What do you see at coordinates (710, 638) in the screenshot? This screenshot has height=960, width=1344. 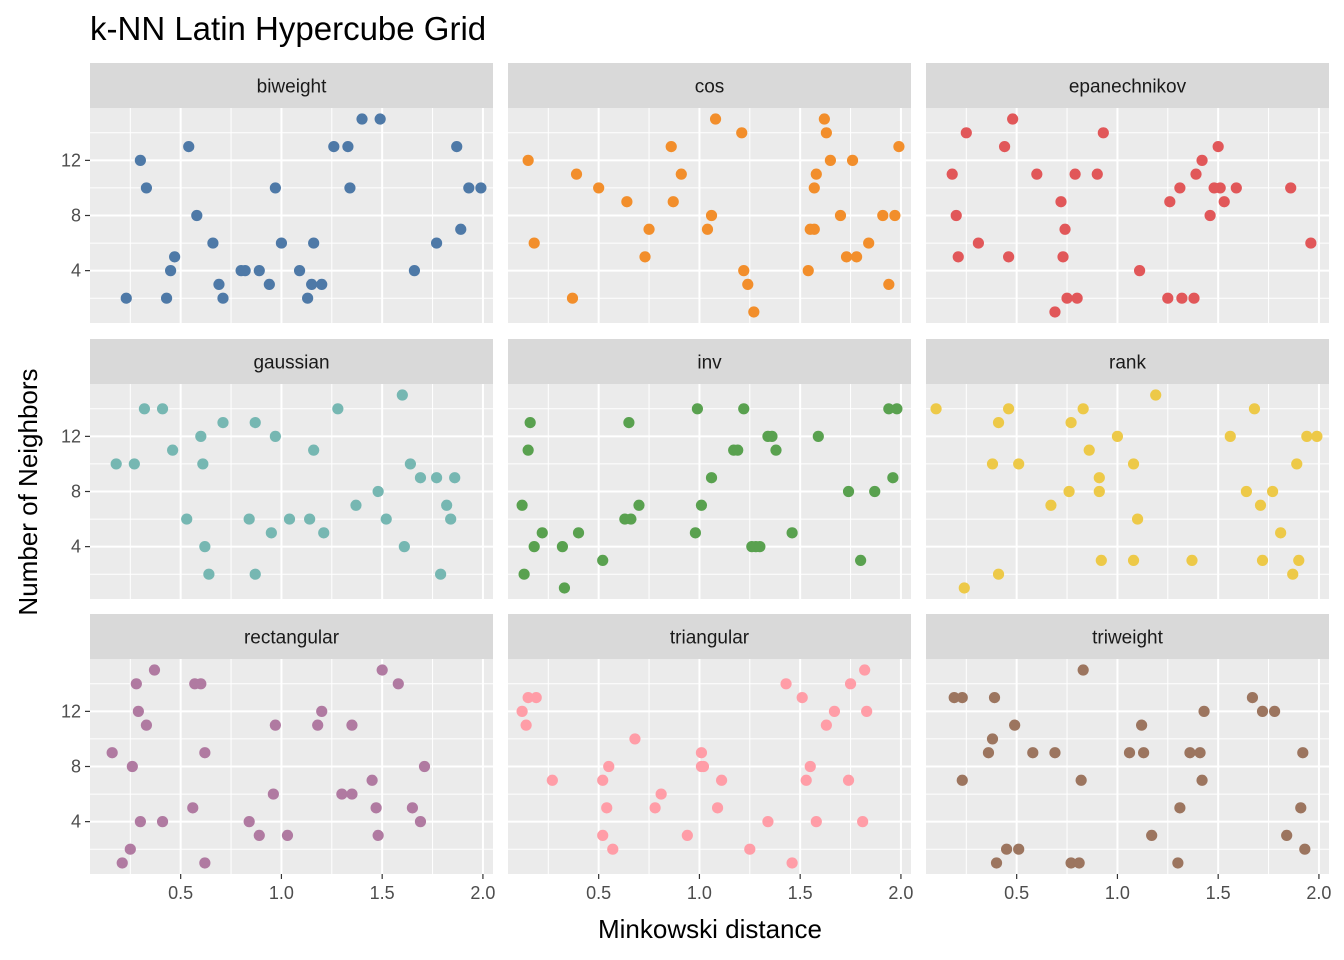 I see `facet-strip-label: triangular` at bounding box center [710, 638].